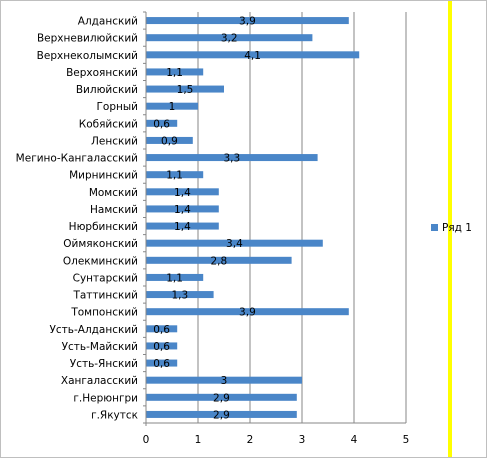 The image size is (487, 462). I want to click on x-tick-label: 4, so click(354, 440).